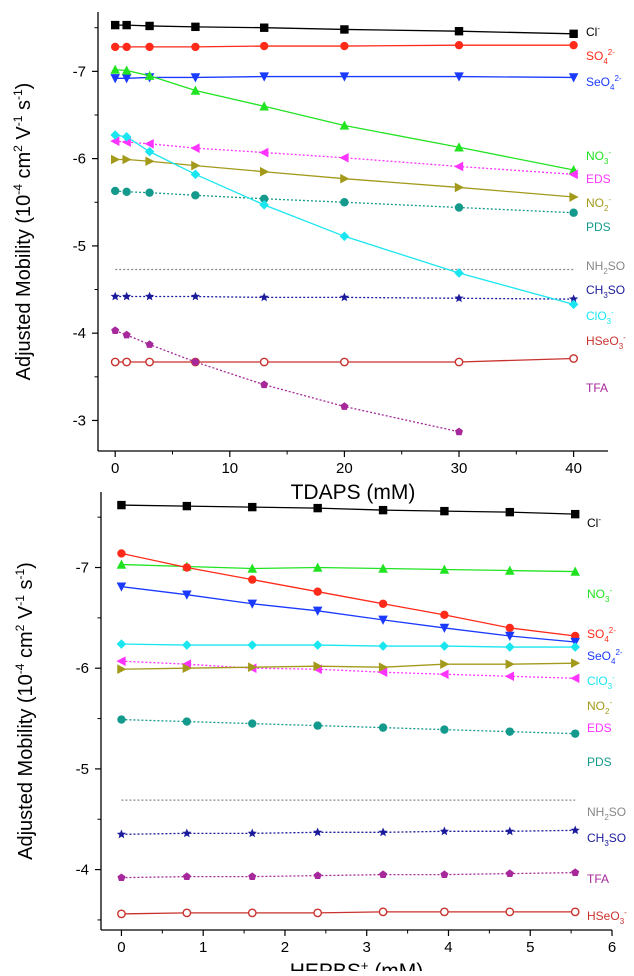 The image size is (634, 976). Describe the element at coordinates (348, 509) in the screenshot. I see `series-line-cl` at that location.